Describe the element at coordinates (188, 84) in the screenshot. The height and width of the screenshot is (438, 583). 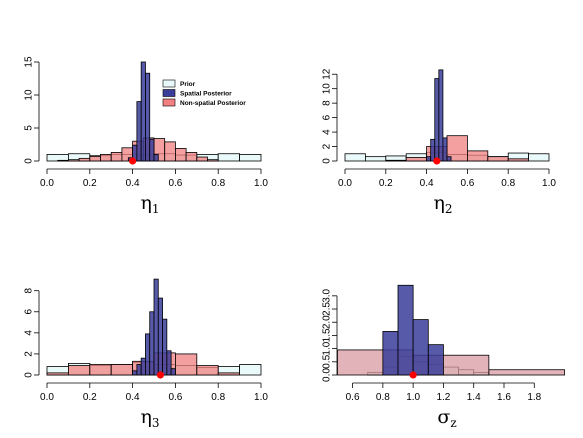
I see `legend-label-prior: Prior` at that location.